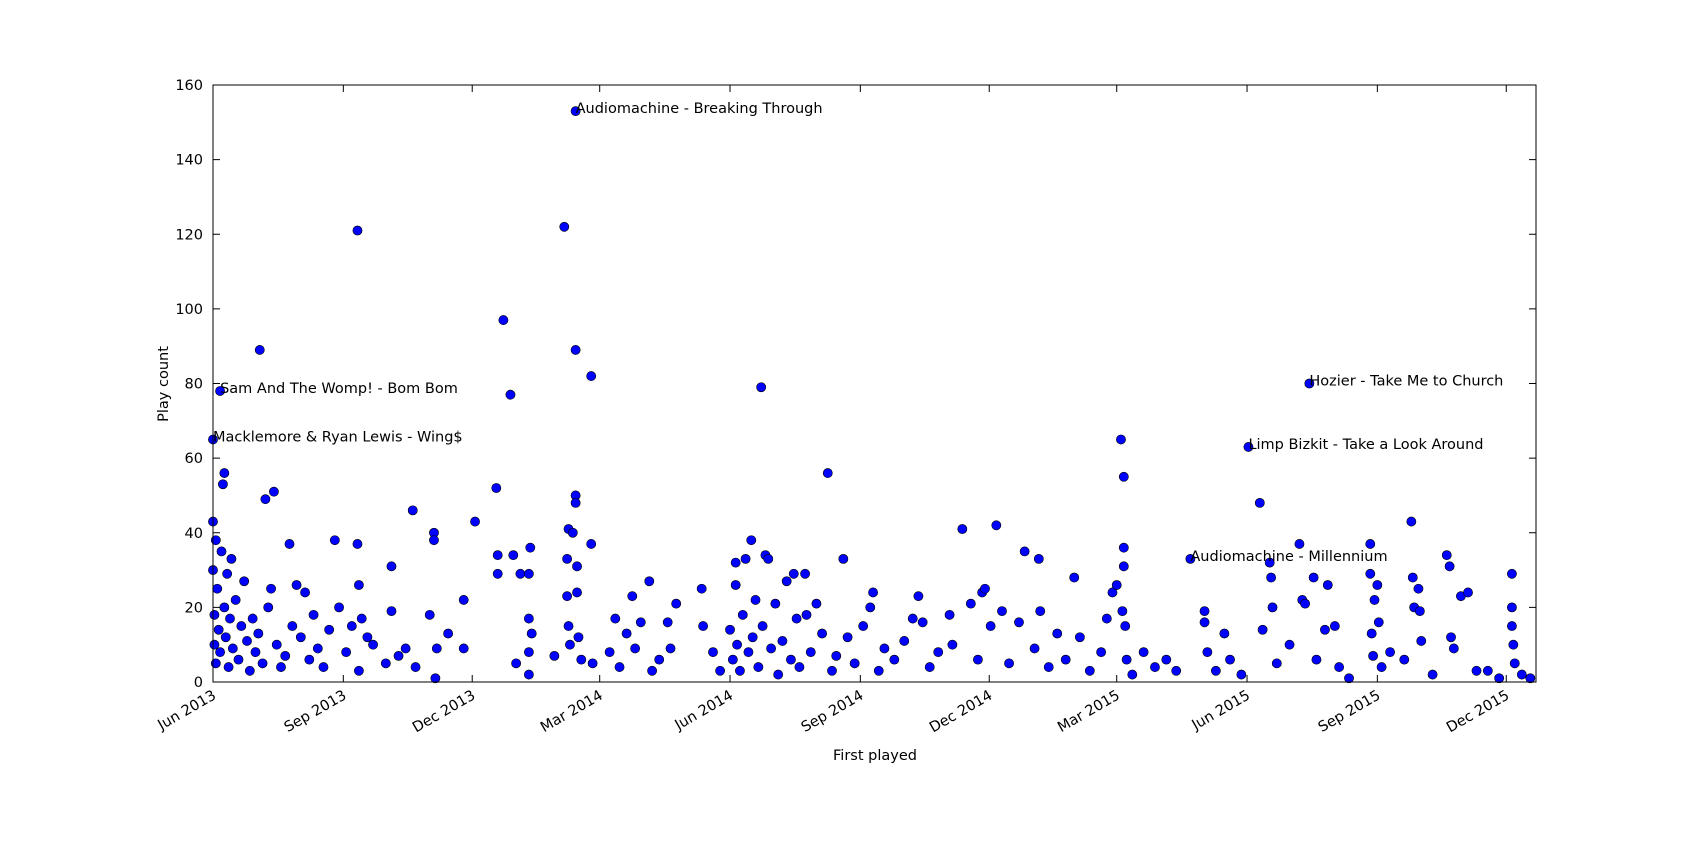 Image resolution: width=1707 pixels, height=852 pixels. I want to click on x-tick-label: Sep 2015, so click(1350, 712).